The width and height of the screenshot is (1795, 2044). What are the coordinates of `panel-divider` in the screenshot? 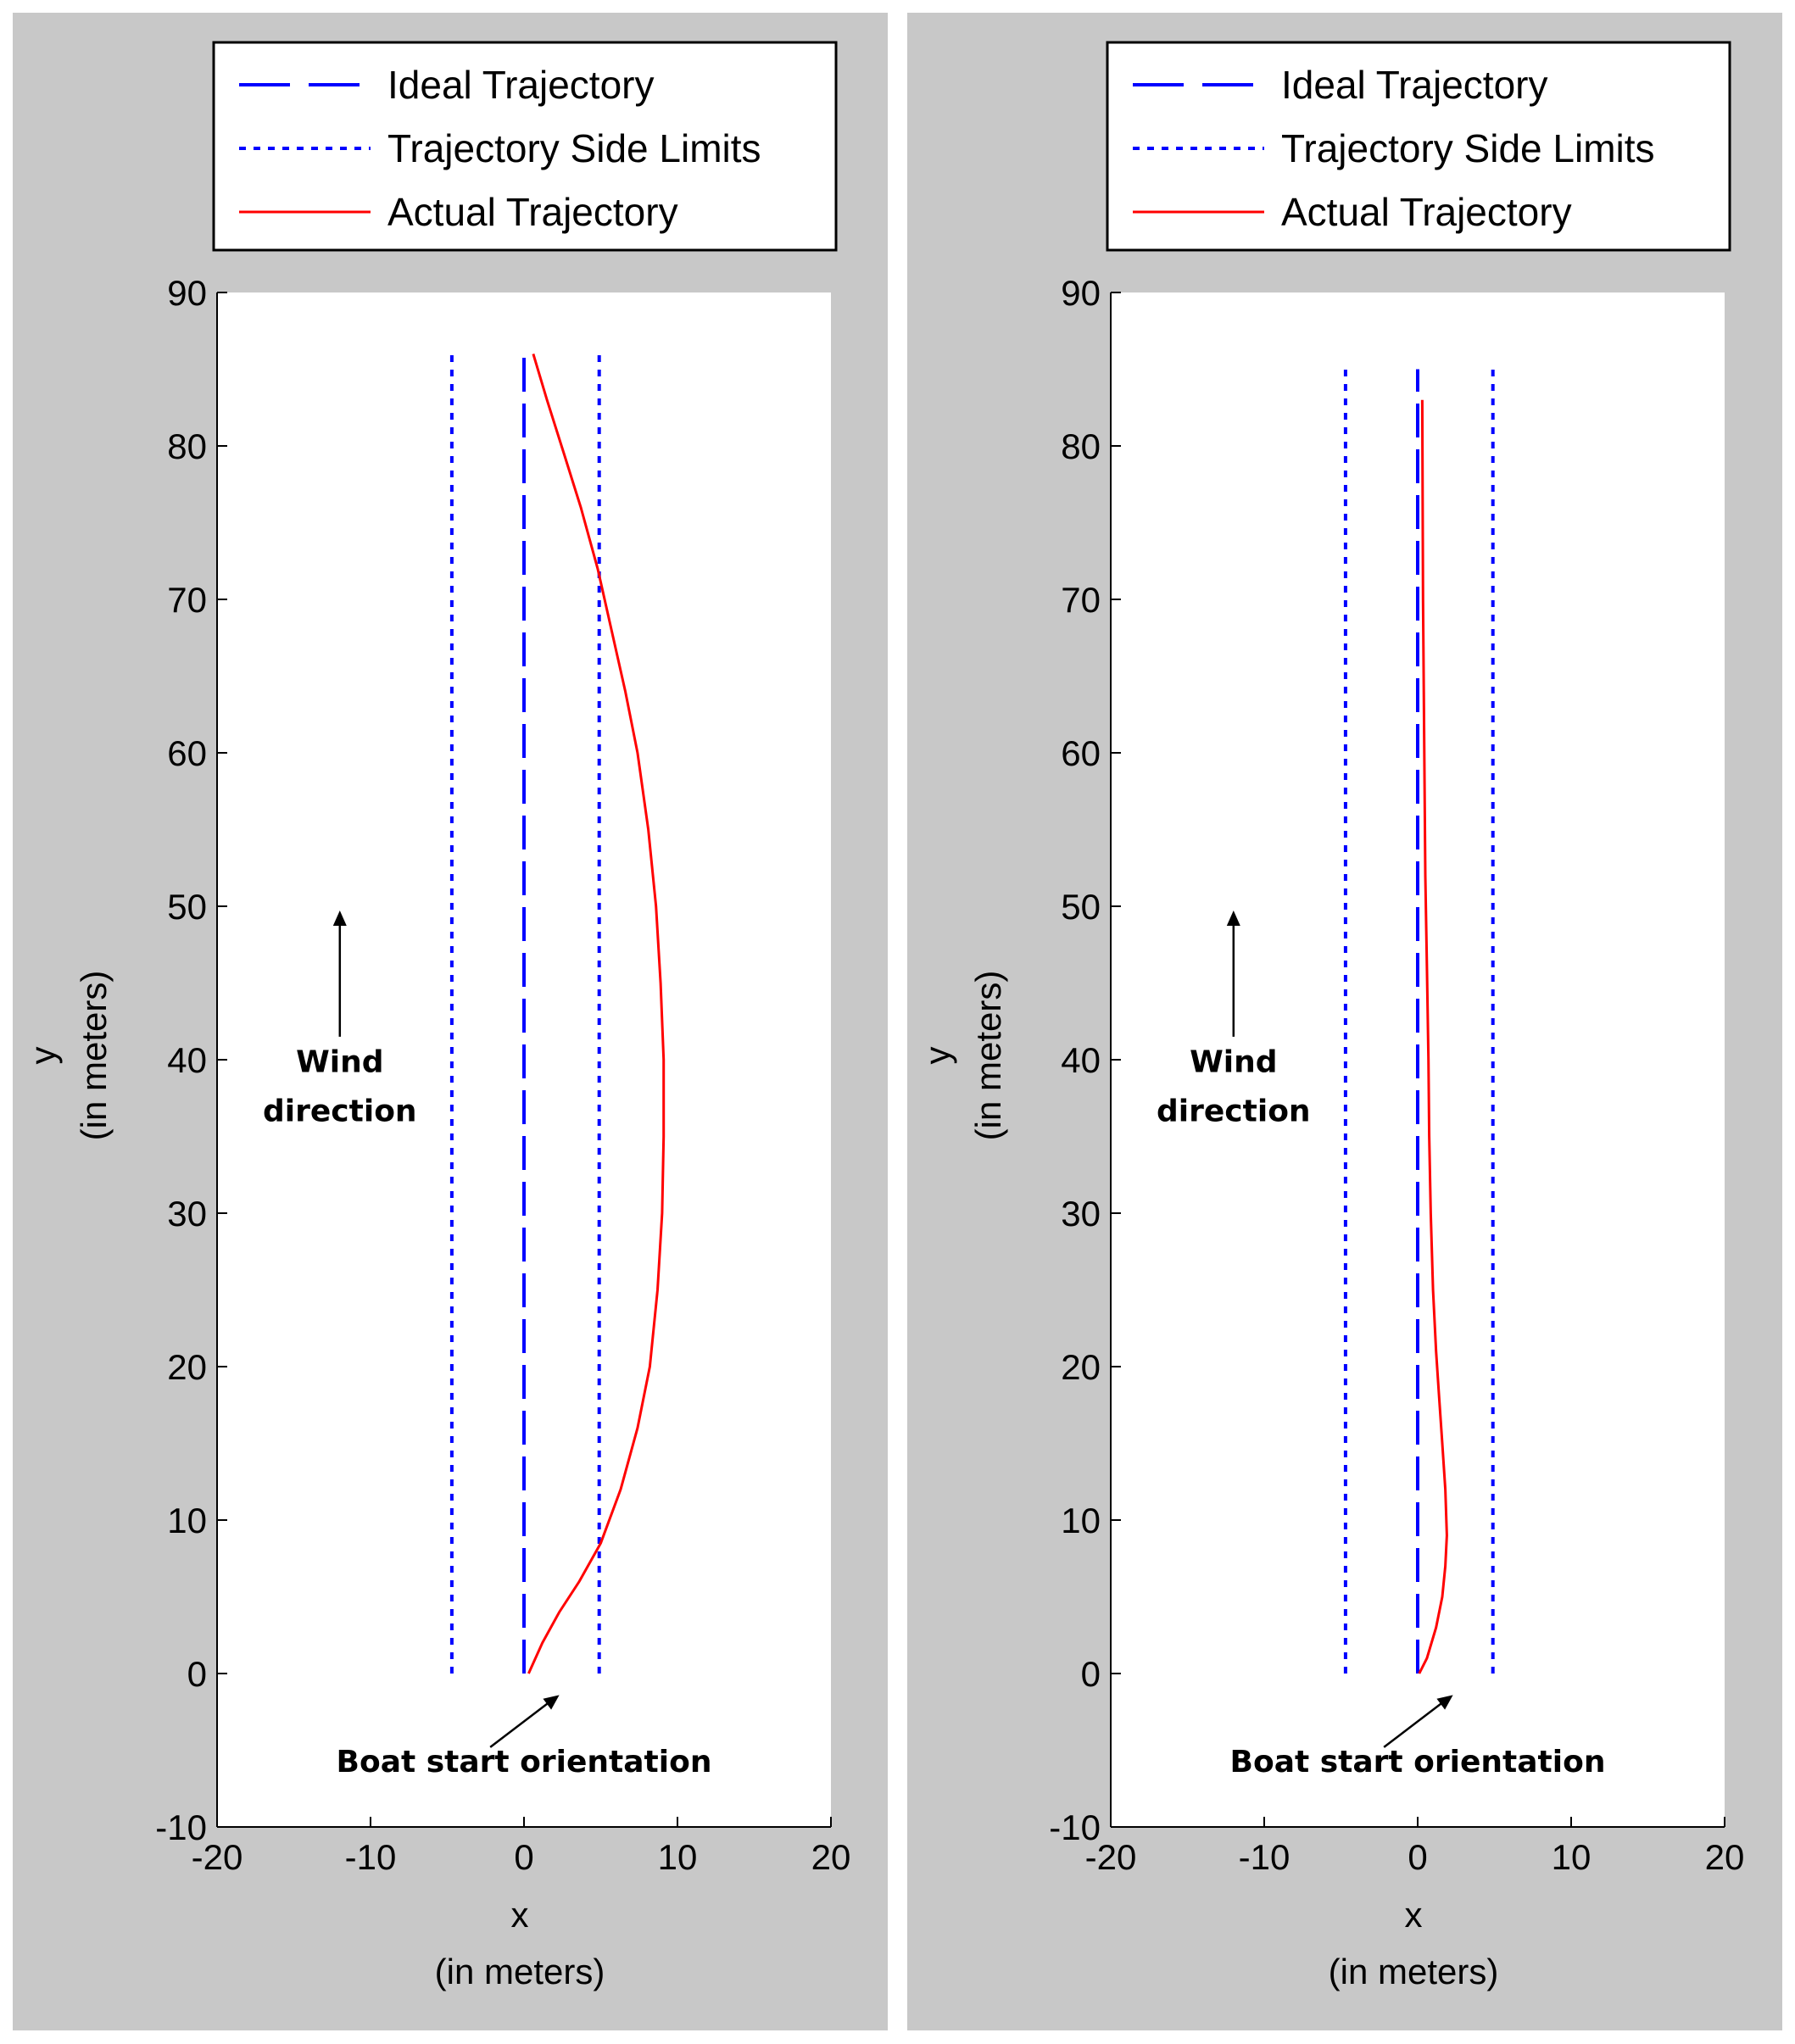 It's located at (897, 1022).